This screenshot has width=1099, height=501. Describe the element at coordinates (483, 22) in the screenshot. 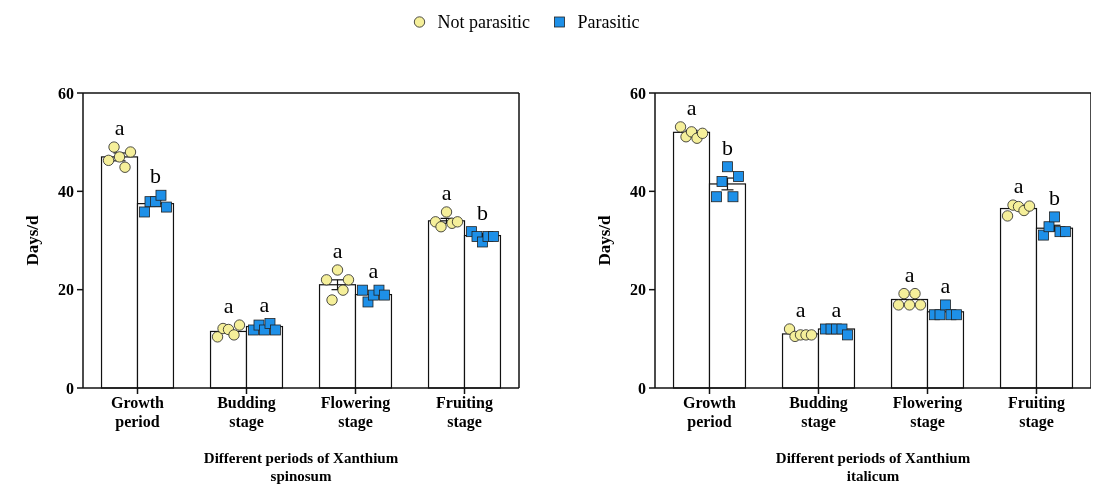

I see `legend-label: Not parasitic` at that location.